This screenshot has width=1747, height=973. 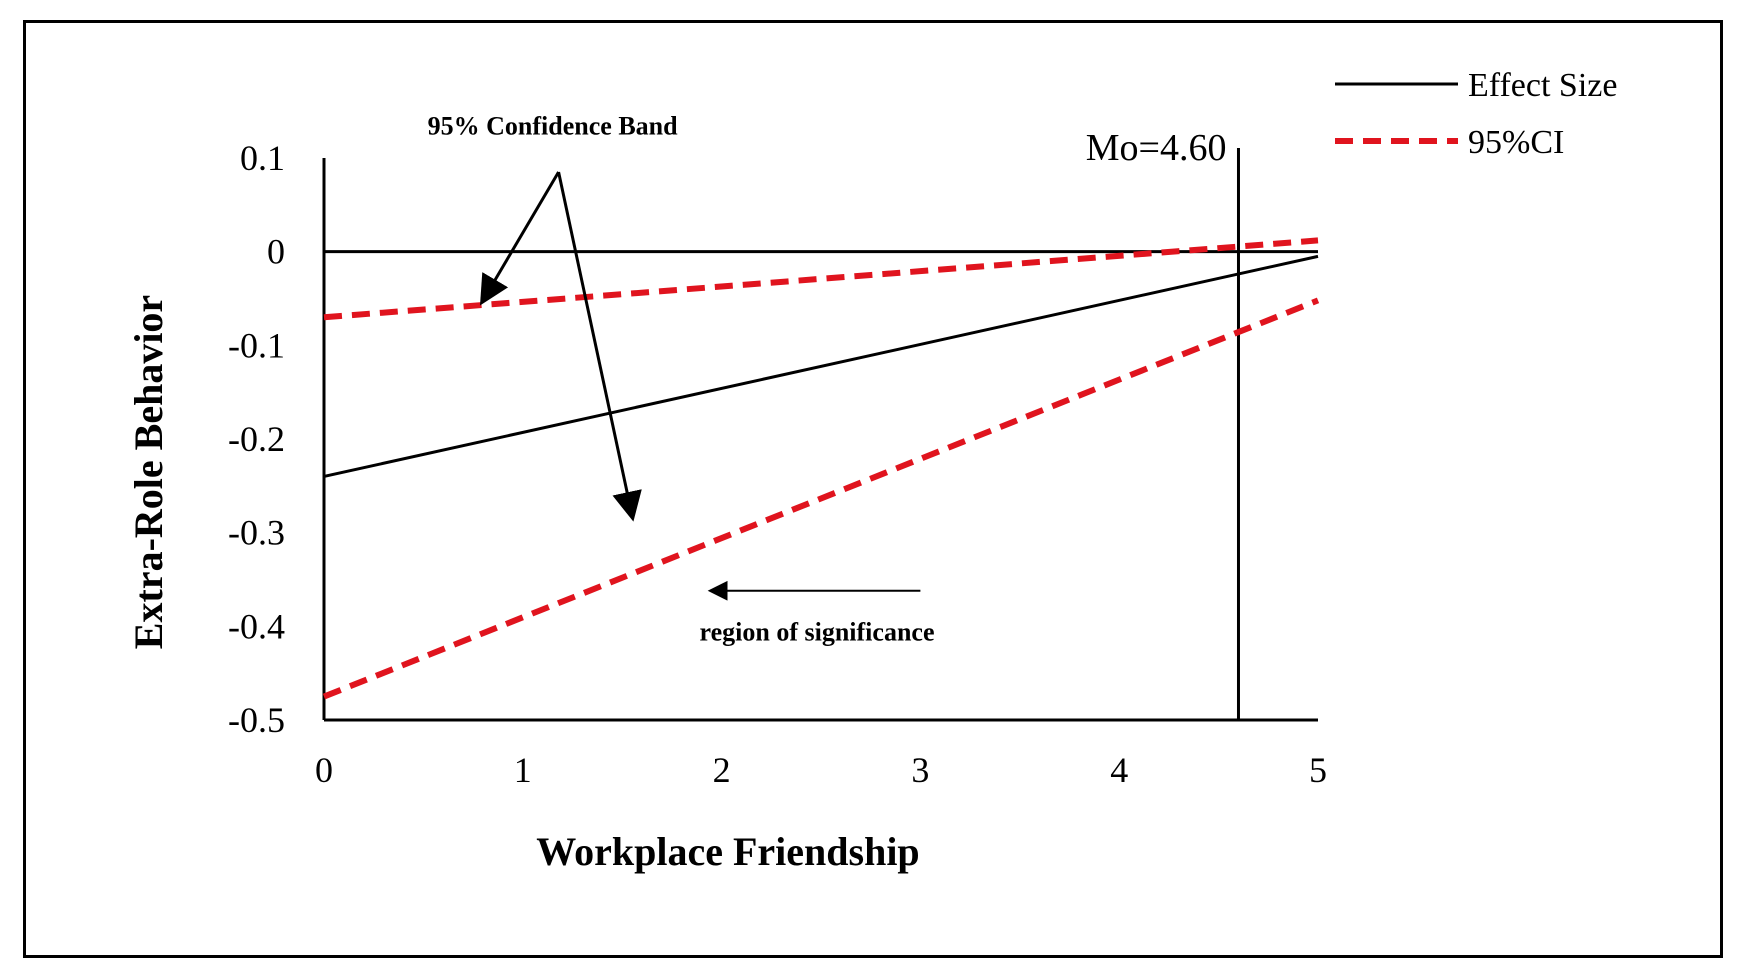 What do you see at coordinates (821, 770) in the screenshot?
I see `x-tick-labels: 0 1 2 3 4 5` at bounding box center [821, 770].